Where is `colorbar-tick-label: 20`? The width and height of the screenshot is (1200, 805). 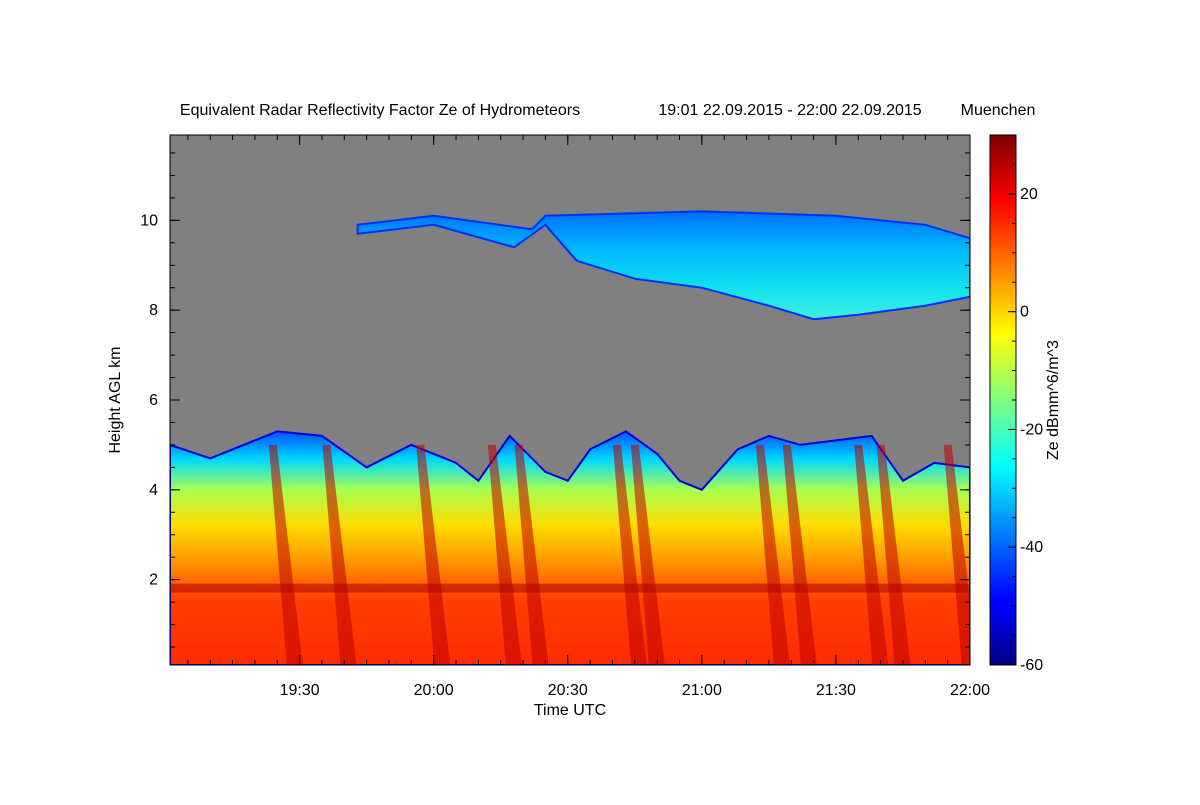 colorbar-tick-label: 20 is located at coordinates (1029, 194).